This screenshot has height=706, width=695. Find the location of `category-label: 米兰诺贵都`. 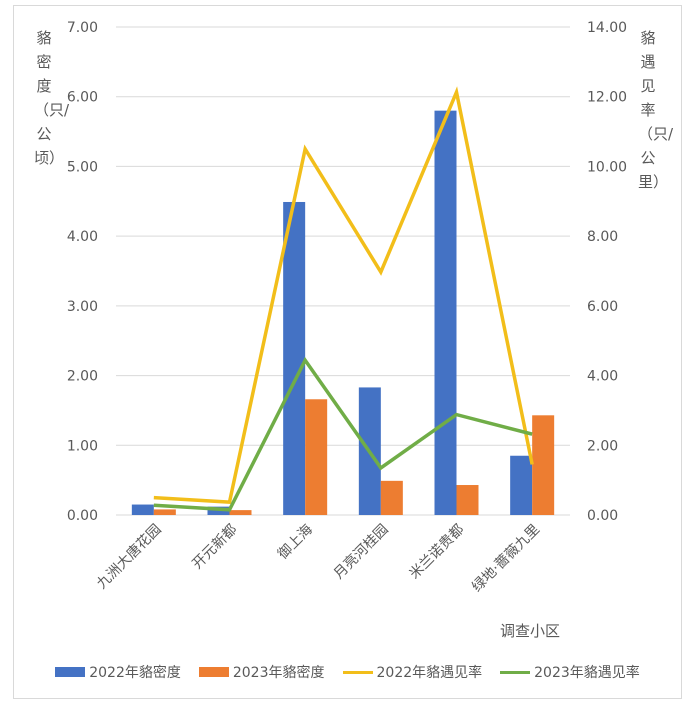

category-label: 米兰诺贵都 is located at coordinates (437, 552).